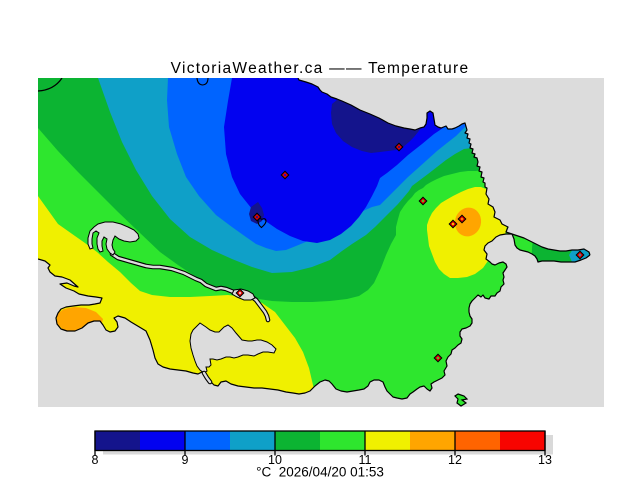  Describe the element at coordinates (320, 472) in the screenshot. I see `svg-text: °C 2026/04/20 01:53` at that location.